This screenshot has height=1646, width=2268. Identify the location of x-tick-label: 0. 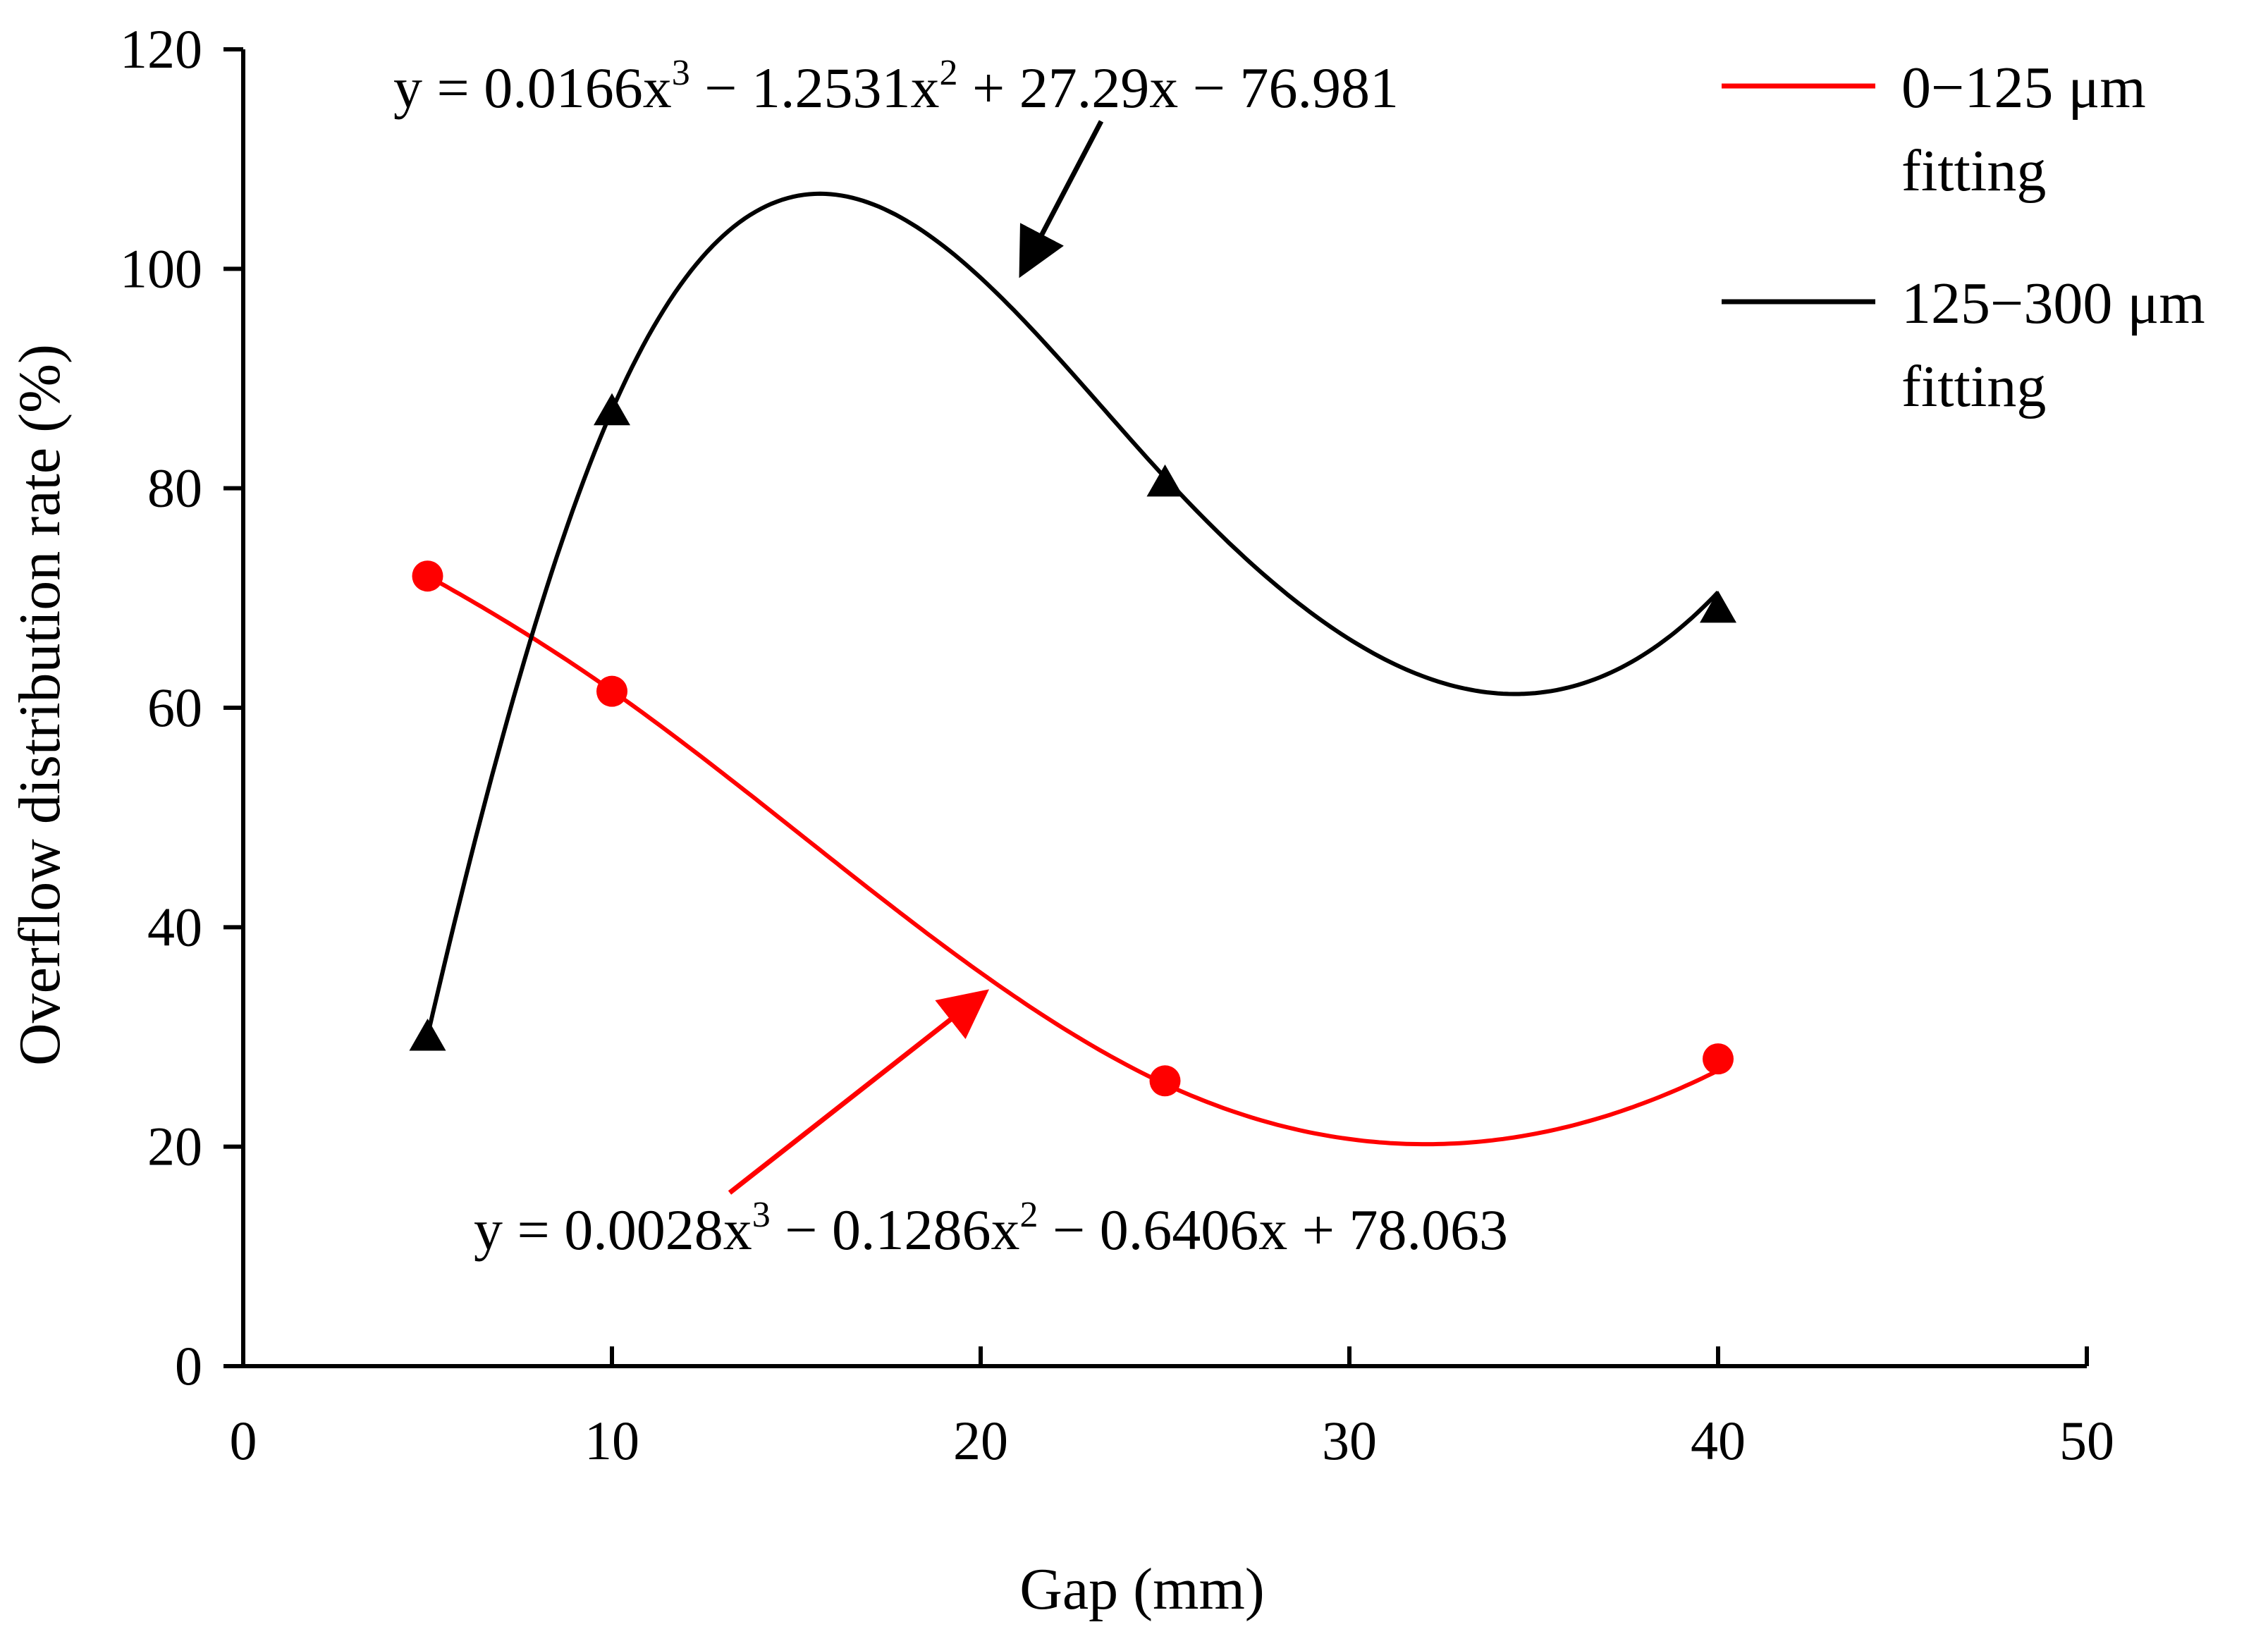
(244, 1440).